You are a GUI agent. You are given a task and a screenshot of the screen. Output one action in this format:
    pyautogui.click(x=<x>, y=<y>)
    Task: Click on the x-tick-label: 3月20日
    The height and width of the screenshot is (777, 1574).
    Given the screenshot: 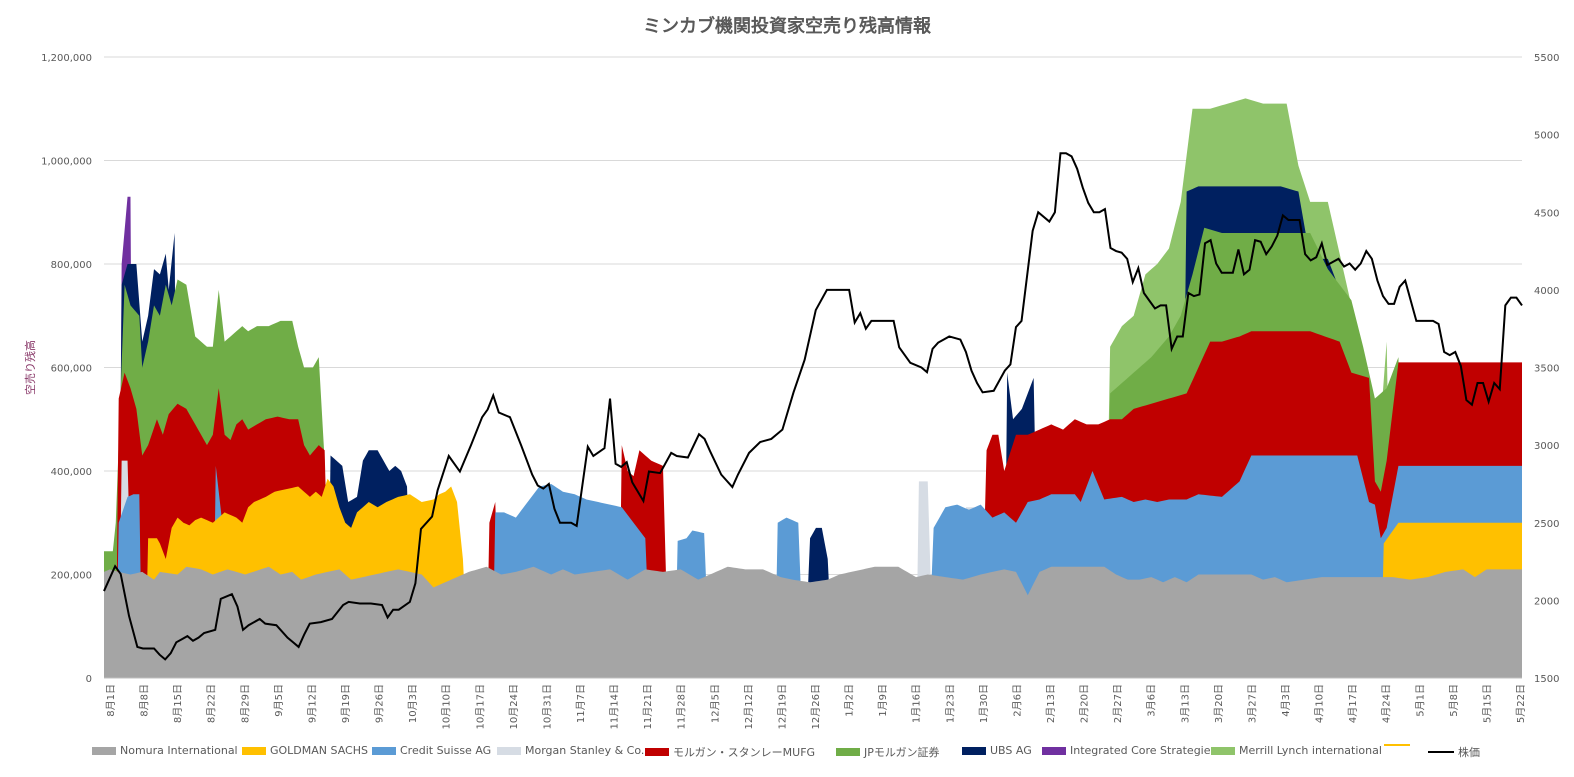 What is the action you would take?
    pyautogui.click(x=1219, y=703)
    